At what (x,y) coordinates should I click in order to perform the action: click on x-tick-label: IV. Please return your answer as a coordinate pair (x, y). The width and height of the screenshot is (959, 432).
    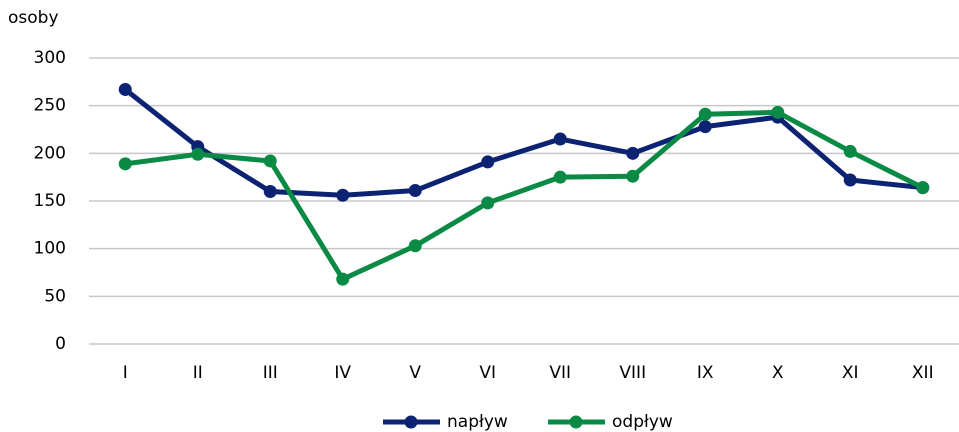
    Looking at the image, I should click on (342, 373).